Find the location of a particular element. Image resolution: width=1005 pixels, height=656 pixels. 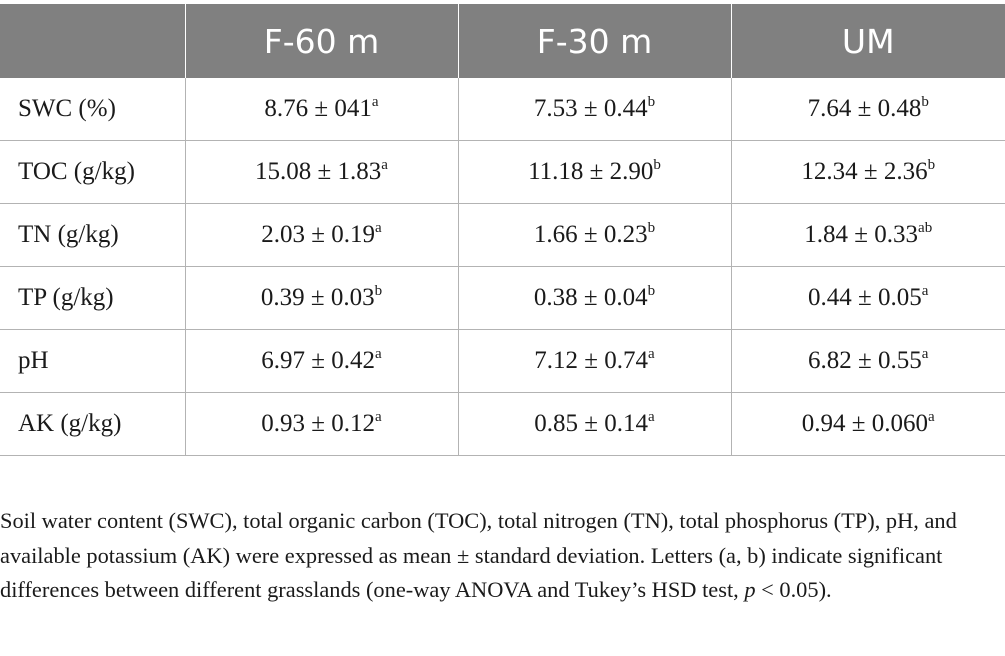

table-cell: 1.66 ± 0.23b is located at coordinates (594, 235).